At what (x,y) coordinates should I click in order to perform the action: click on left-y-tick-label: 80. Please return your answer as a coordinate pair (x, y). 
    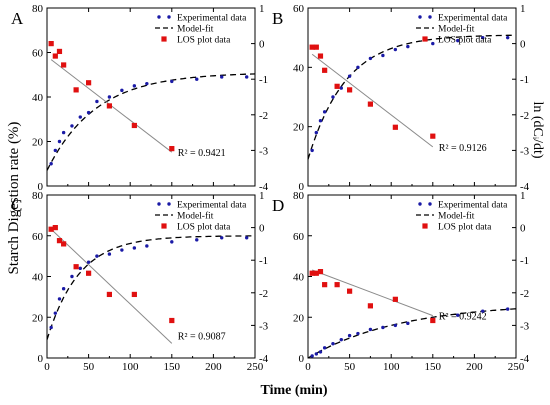
    Looking at the image, I should click on (299, 196).